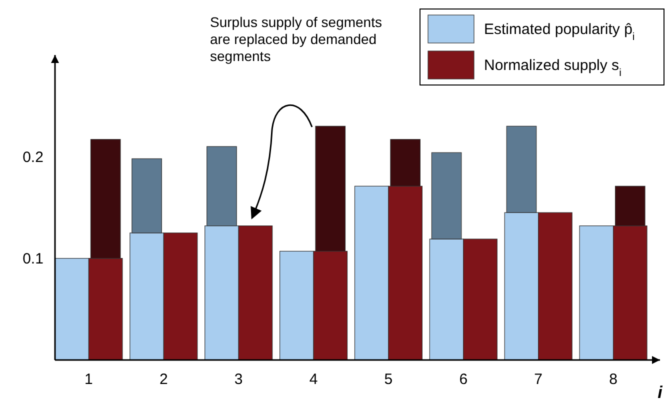  I want to click on x-tick-label: 5, so click(388, 379).